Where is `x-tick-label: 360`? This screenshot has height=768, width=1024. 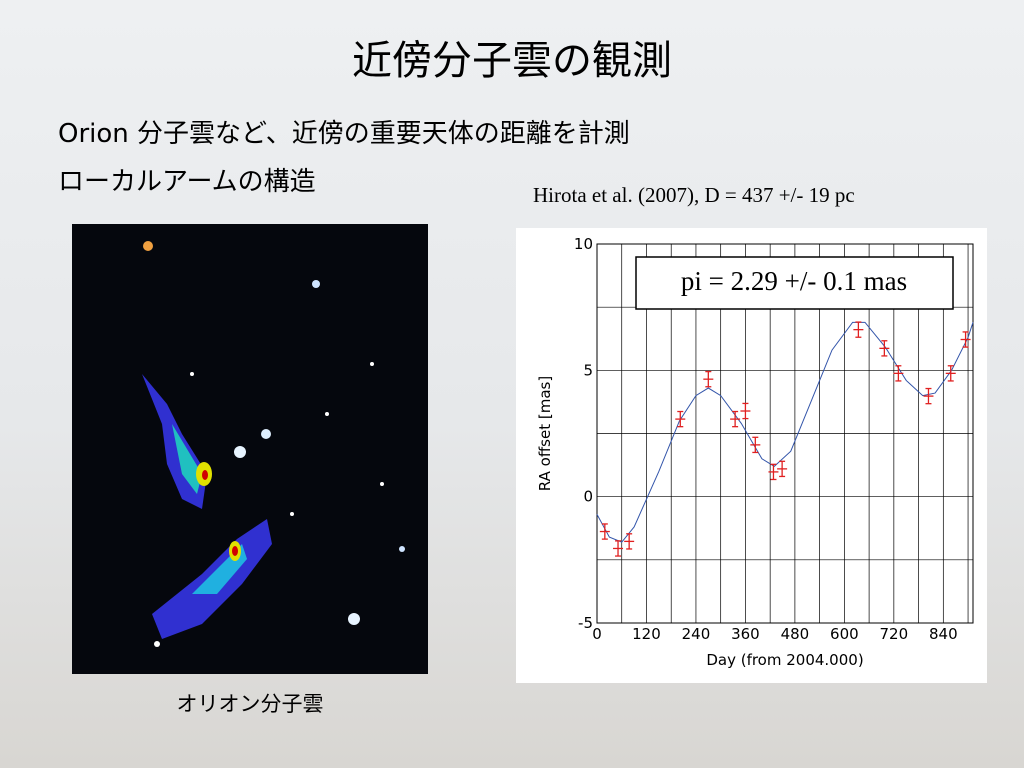
x-tick-label: 360 is located at coordinates (745, 634).